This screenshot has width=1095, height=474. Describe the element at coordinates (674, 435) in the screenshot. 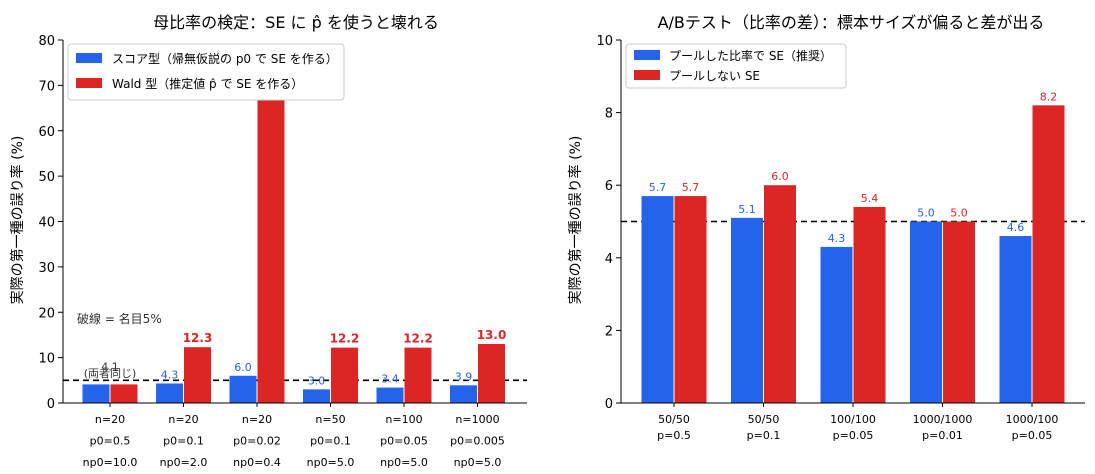

I see `x-tick-label: p=0.5` at that location.